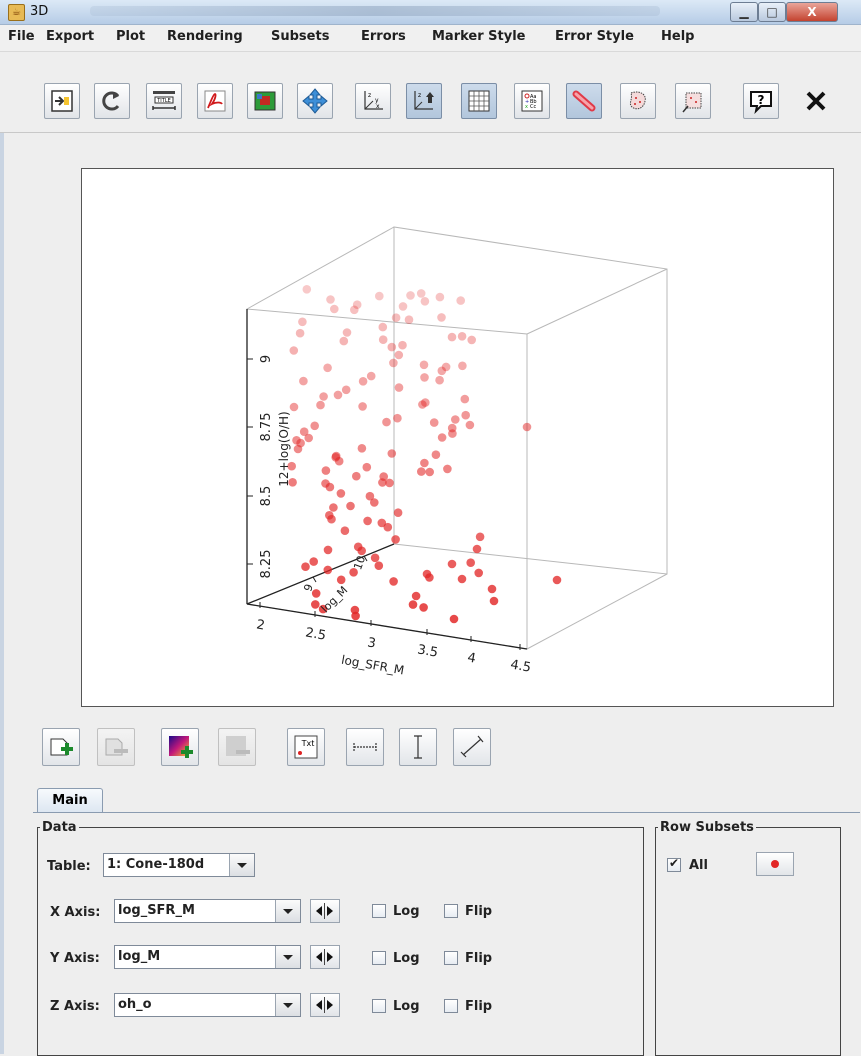  I want to click on z-flip-checkbox, so click(451, 1006).